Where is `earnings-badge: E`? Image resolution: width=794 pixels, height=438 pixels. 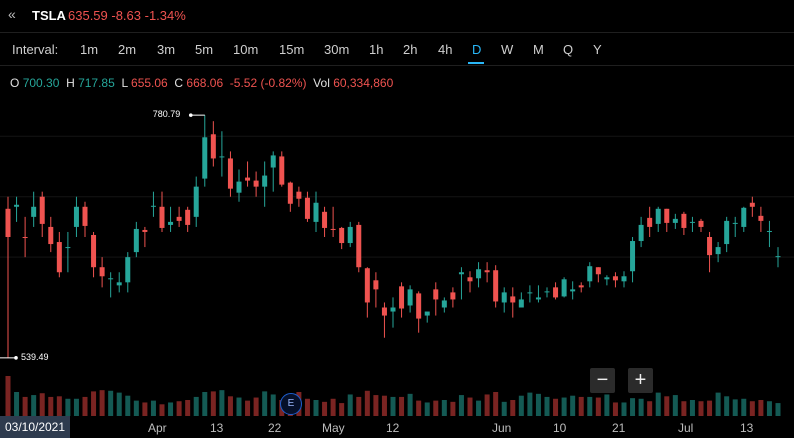
earnings-badge: E is located at coordinates (291, 404).